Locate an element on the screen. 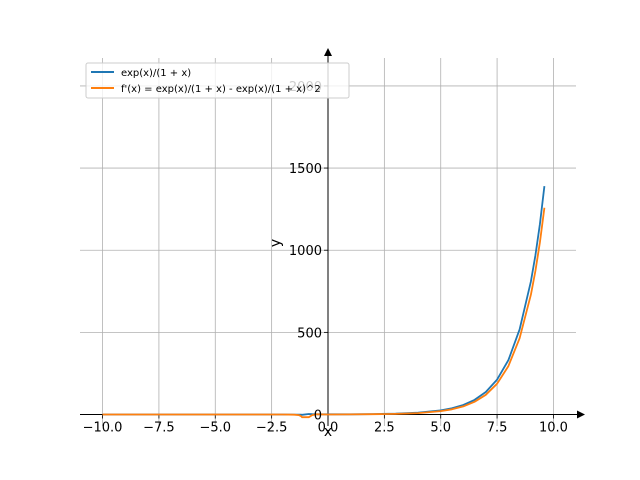 Image resolution: width=640 pixels, height=480 pixels. legend-frame is located at coordinates (217, 80).